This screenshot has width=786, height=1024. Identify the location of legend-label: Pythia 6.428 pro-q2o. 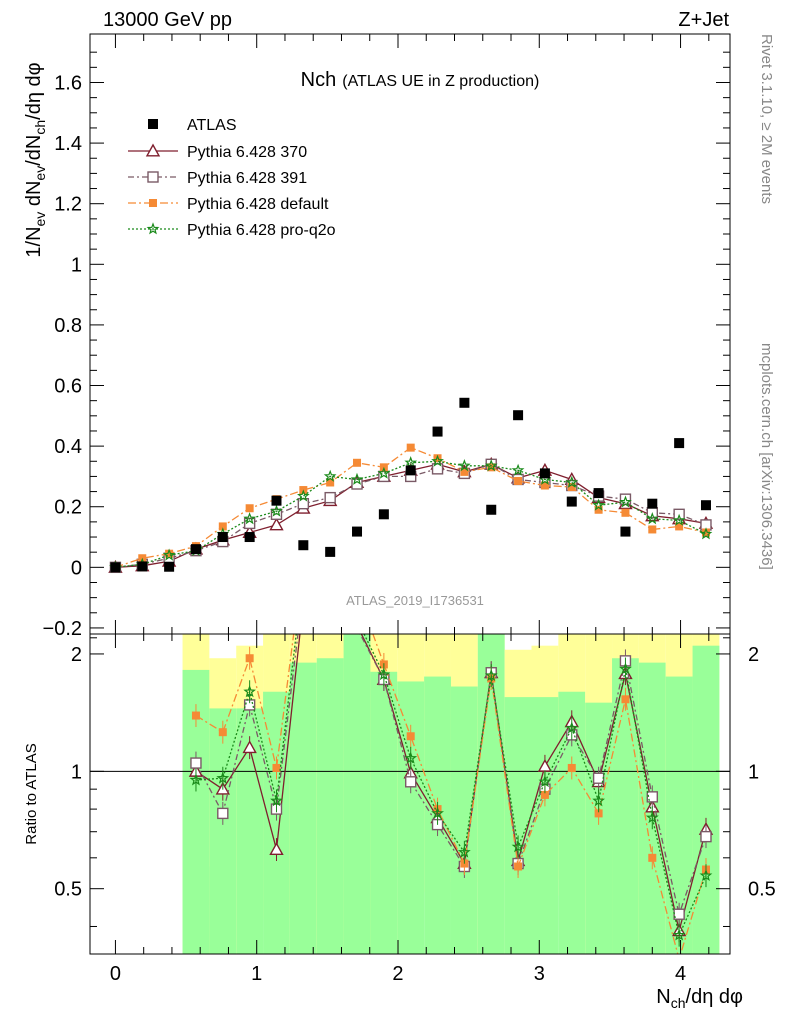
(261, 230).